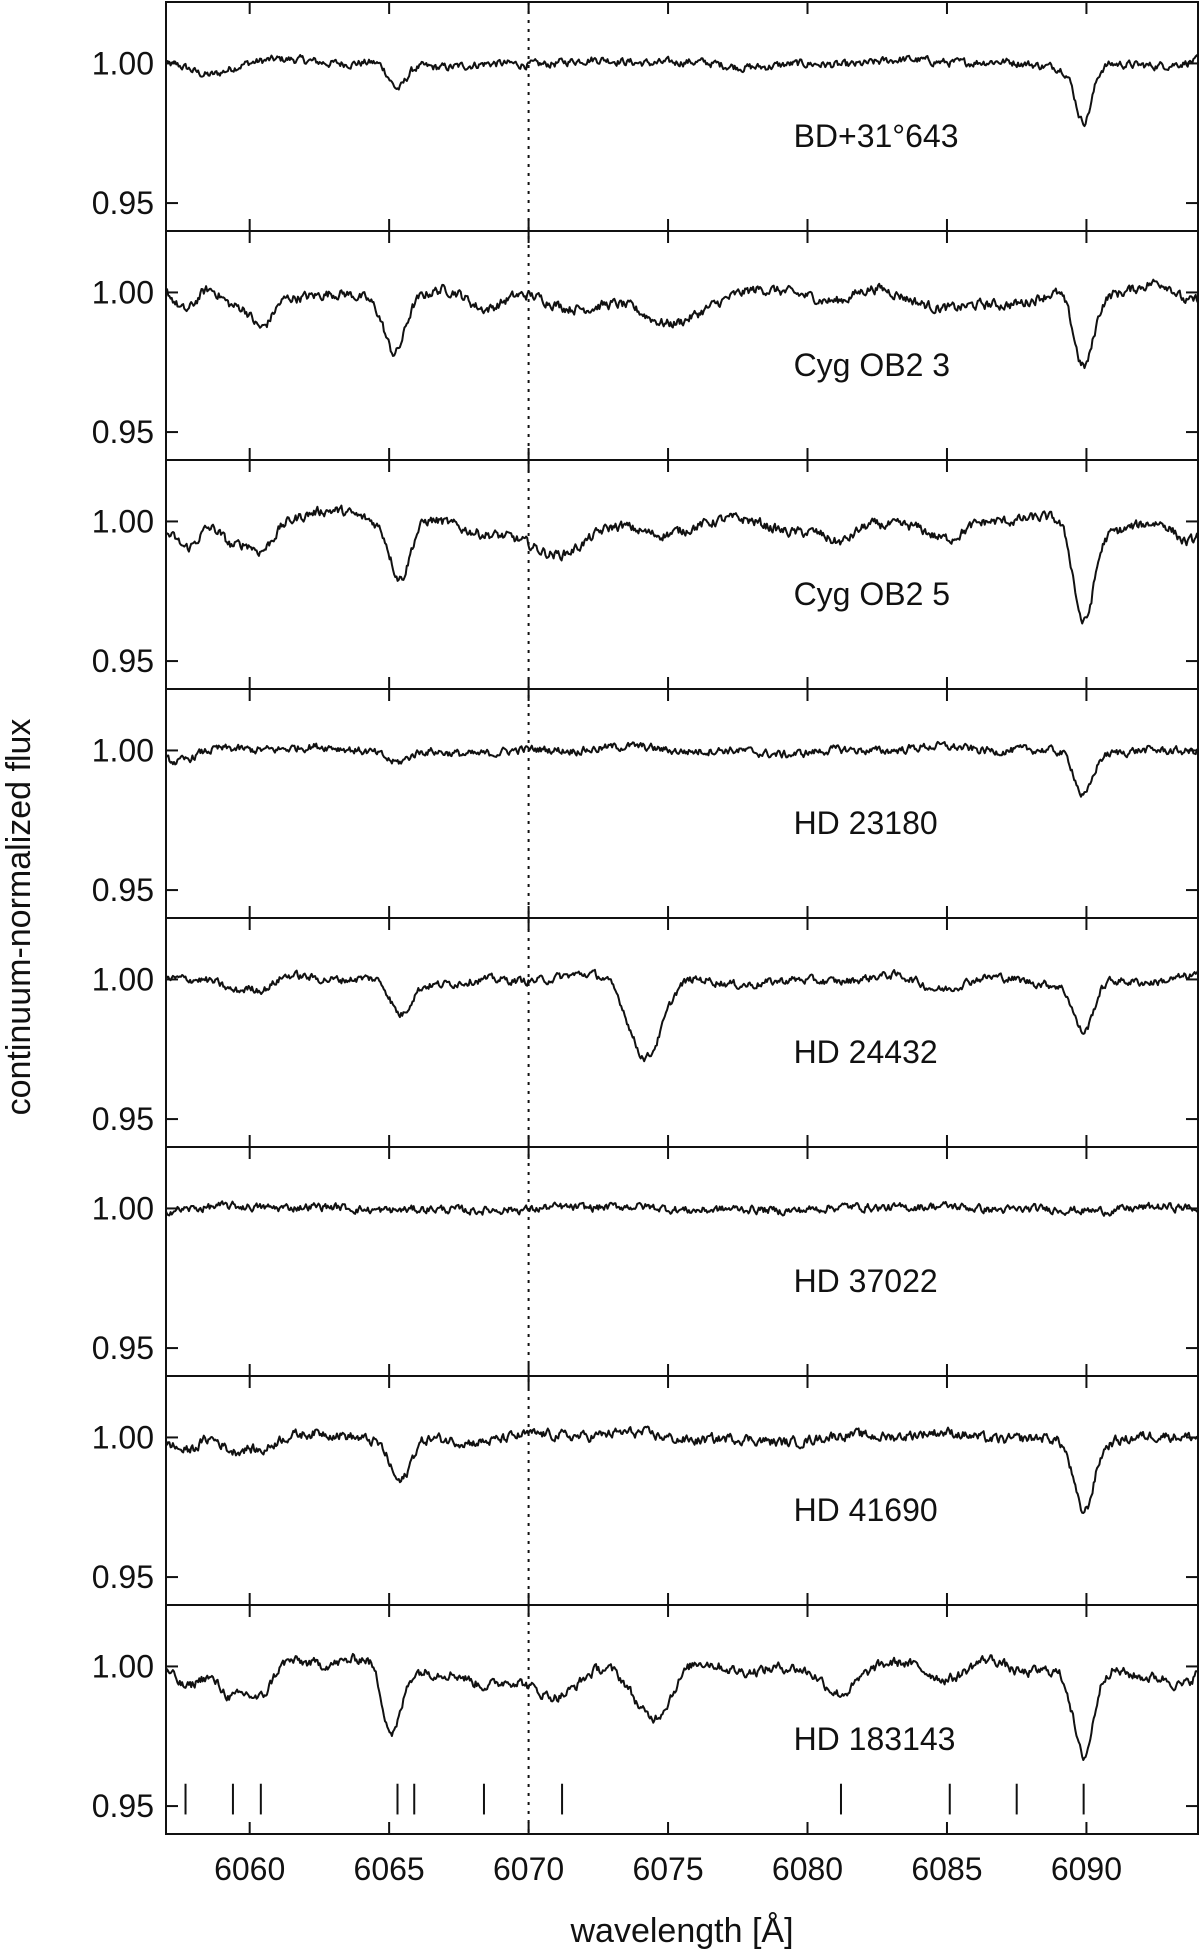 This screenshot has width=1200, height=1956. I want to click on x-tick-label: 6060, so click(249, 1869).